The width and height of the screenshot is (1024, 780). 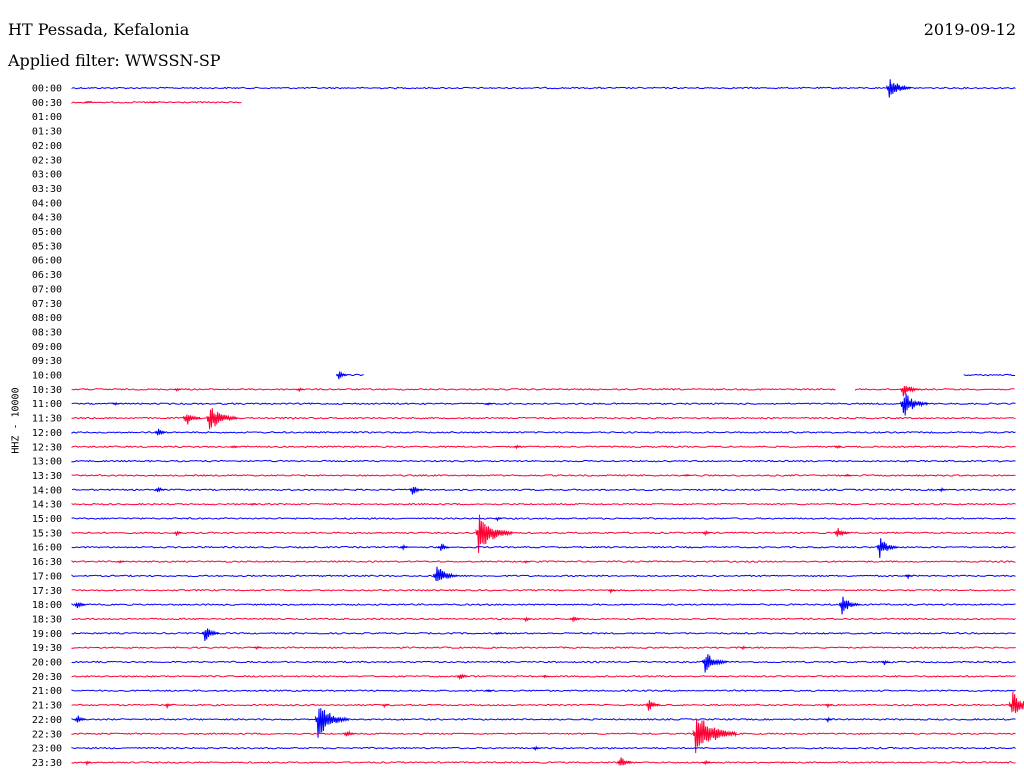 I want to click on trace-row-1130: 11:30, so click(x=524, y=419).